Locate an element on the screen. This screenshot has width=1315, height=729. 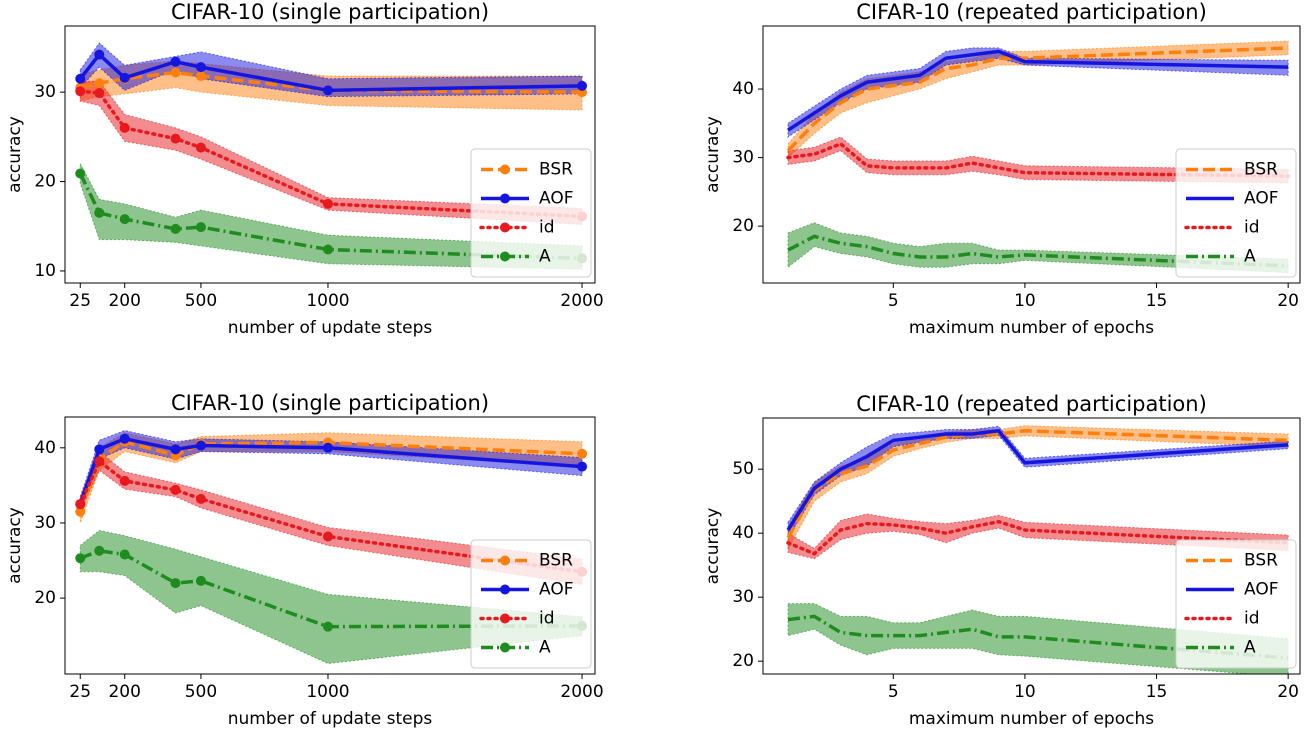
x-tick-label: 5 is located at coordinates (893, 301).